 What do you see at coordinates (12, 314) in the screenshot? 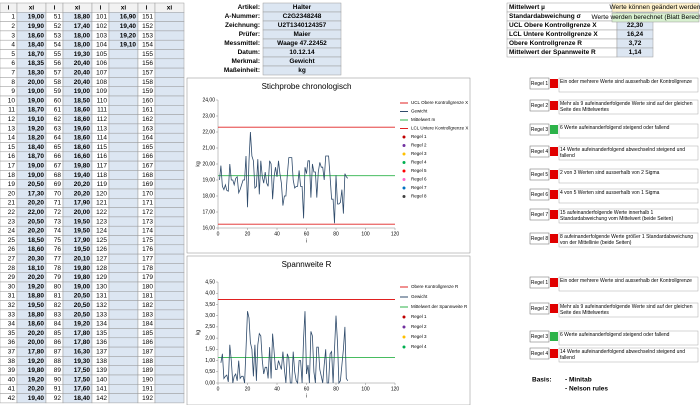
I see `cell-index: 33` at bounding box center [12, 314].